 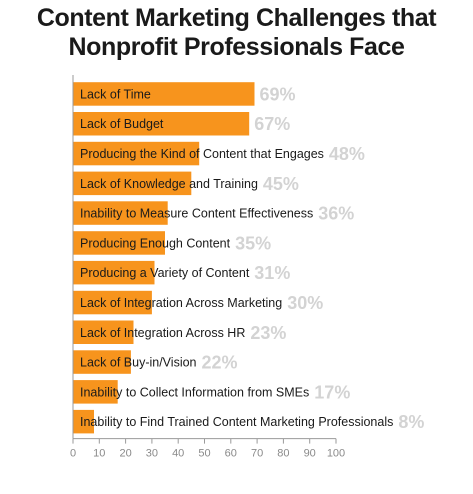 What do you see at coordinates (169, 184) in the screenshot?
I see `category-label: Lack of Knowledge and Training` at bounding box center [169, 184].